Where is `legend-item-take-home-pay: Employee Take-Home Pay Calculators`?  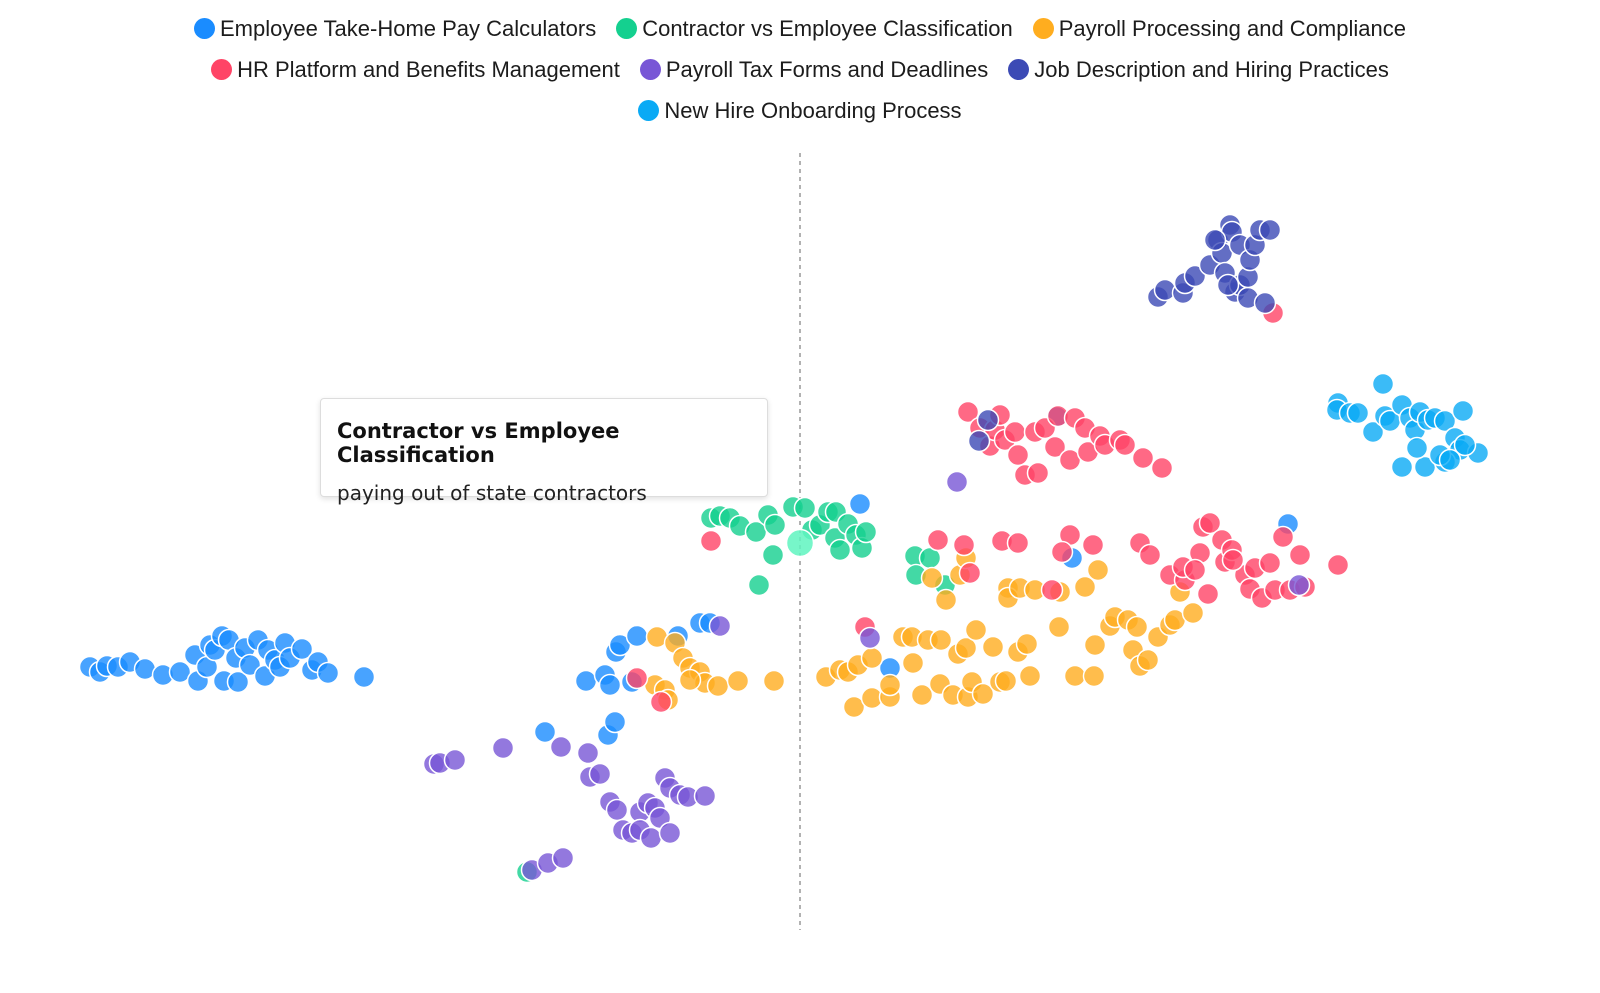 legend-item-take-home-pay: Employee Take-Home Pay Calculators is located at coordinates (395, 29).